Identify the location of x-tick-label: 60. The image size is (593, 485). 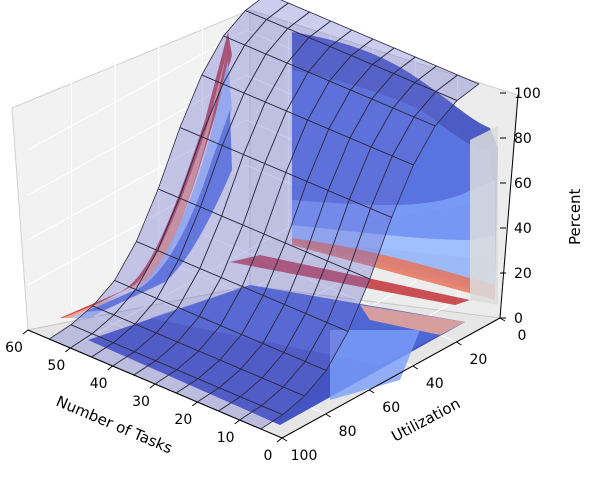
(14, 348).